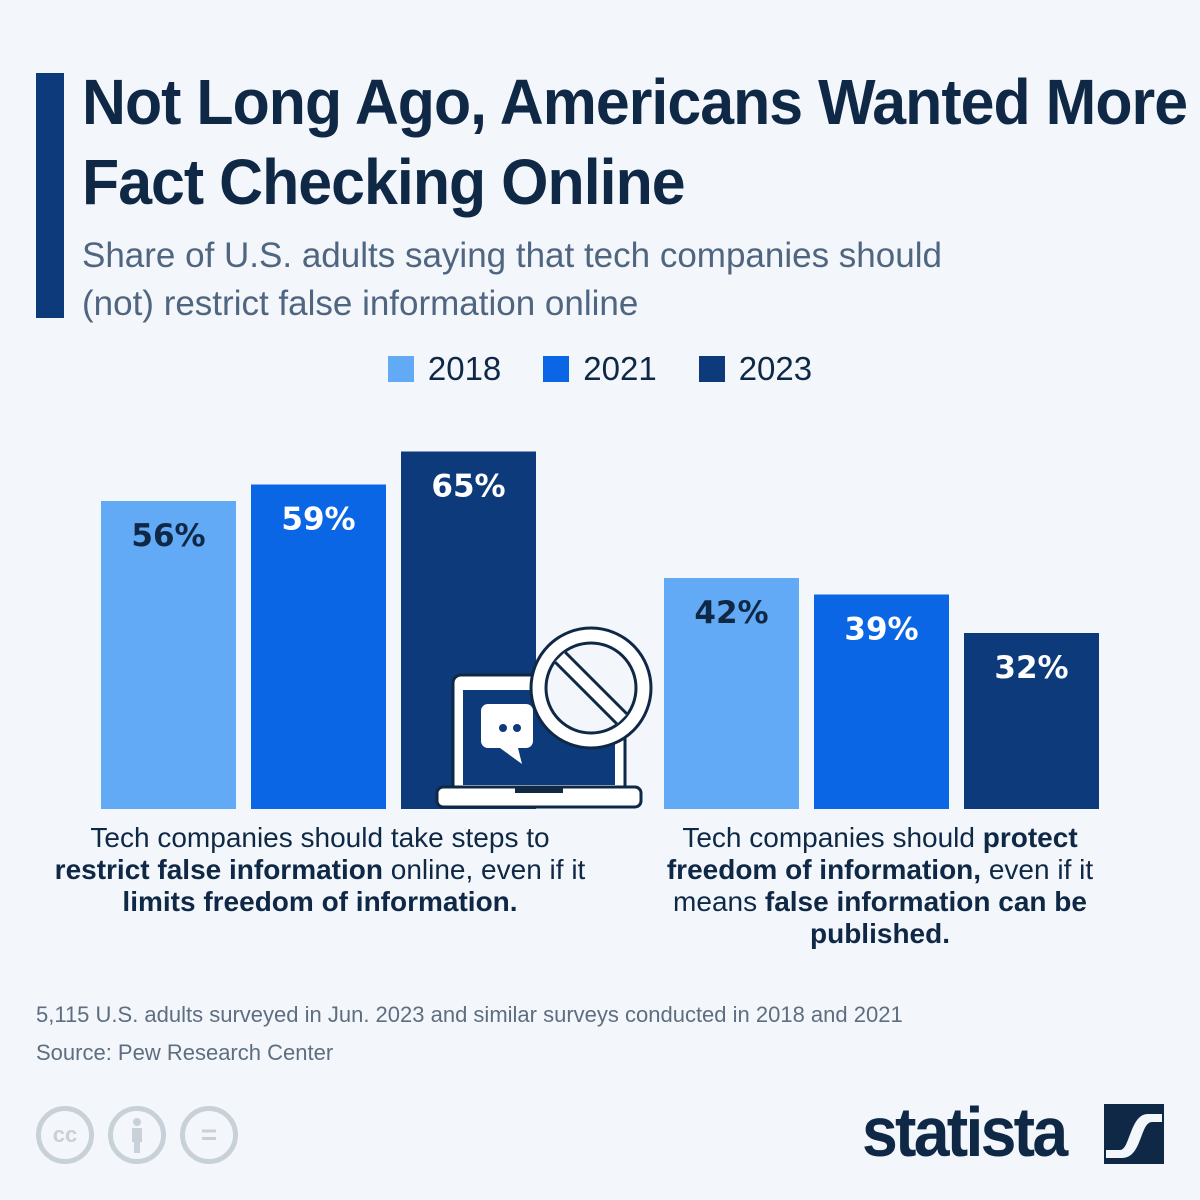 Image resolution: width=1200 pixels, height=1200 pixels. What do you see at coordinates (320, 837) in the screenshot?
I see `caption-segment: Tech companies should take steps to` at bounding box center [320, 837].